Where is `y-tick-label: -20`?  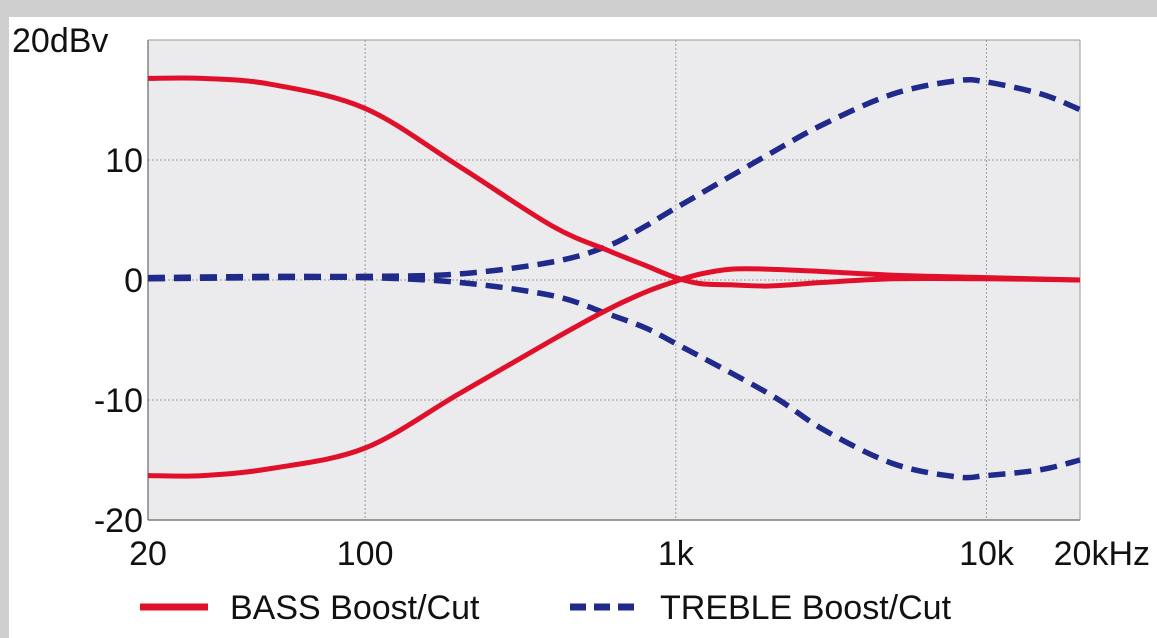 y-tick-label: -20 is located at coordinates (118, 521).